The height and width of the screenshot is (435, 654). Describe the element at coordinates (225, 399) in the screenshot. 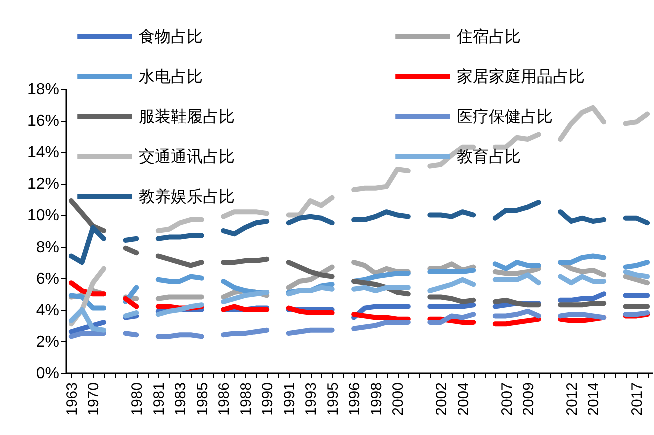

I see `x-tick-label: 1986` at that location.